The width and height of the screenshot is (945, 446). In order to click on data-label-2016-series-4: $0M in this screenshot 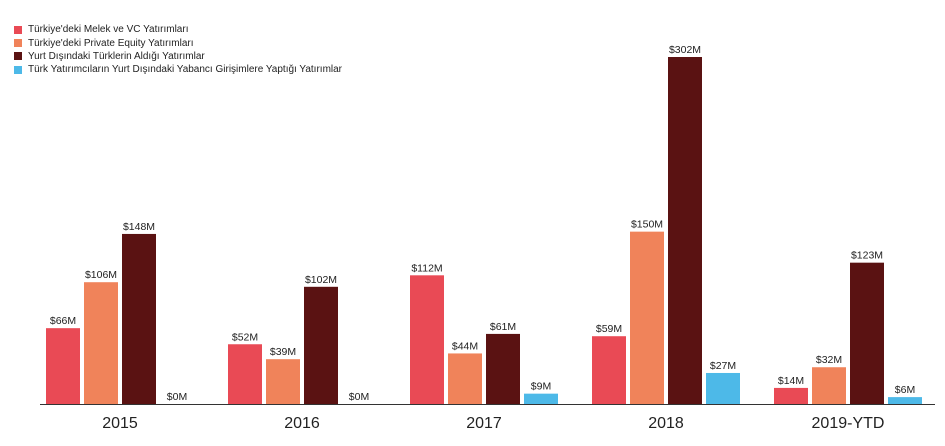, I will do `click(359, 397)`.